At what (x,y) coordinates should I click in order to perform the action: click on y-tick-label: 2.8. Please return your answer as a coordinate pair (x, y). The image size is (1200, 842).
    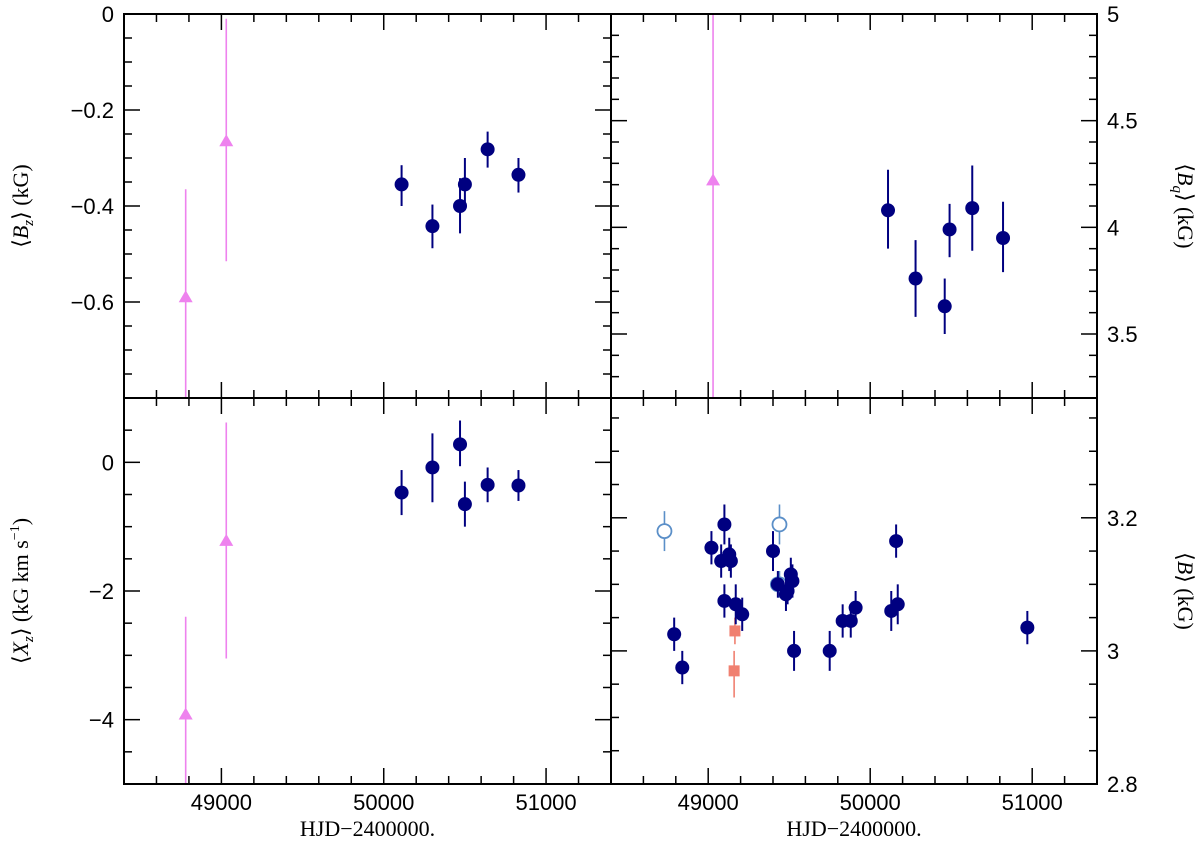
    Looking at the image, I should click on (1122, 784).